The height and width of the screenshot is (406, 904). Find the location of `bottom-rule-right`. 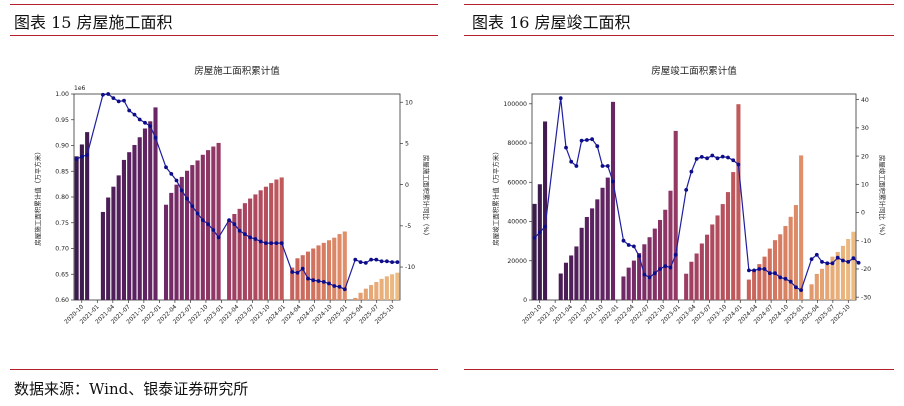

bottom-rule-right is located at coordinates (679, 369).